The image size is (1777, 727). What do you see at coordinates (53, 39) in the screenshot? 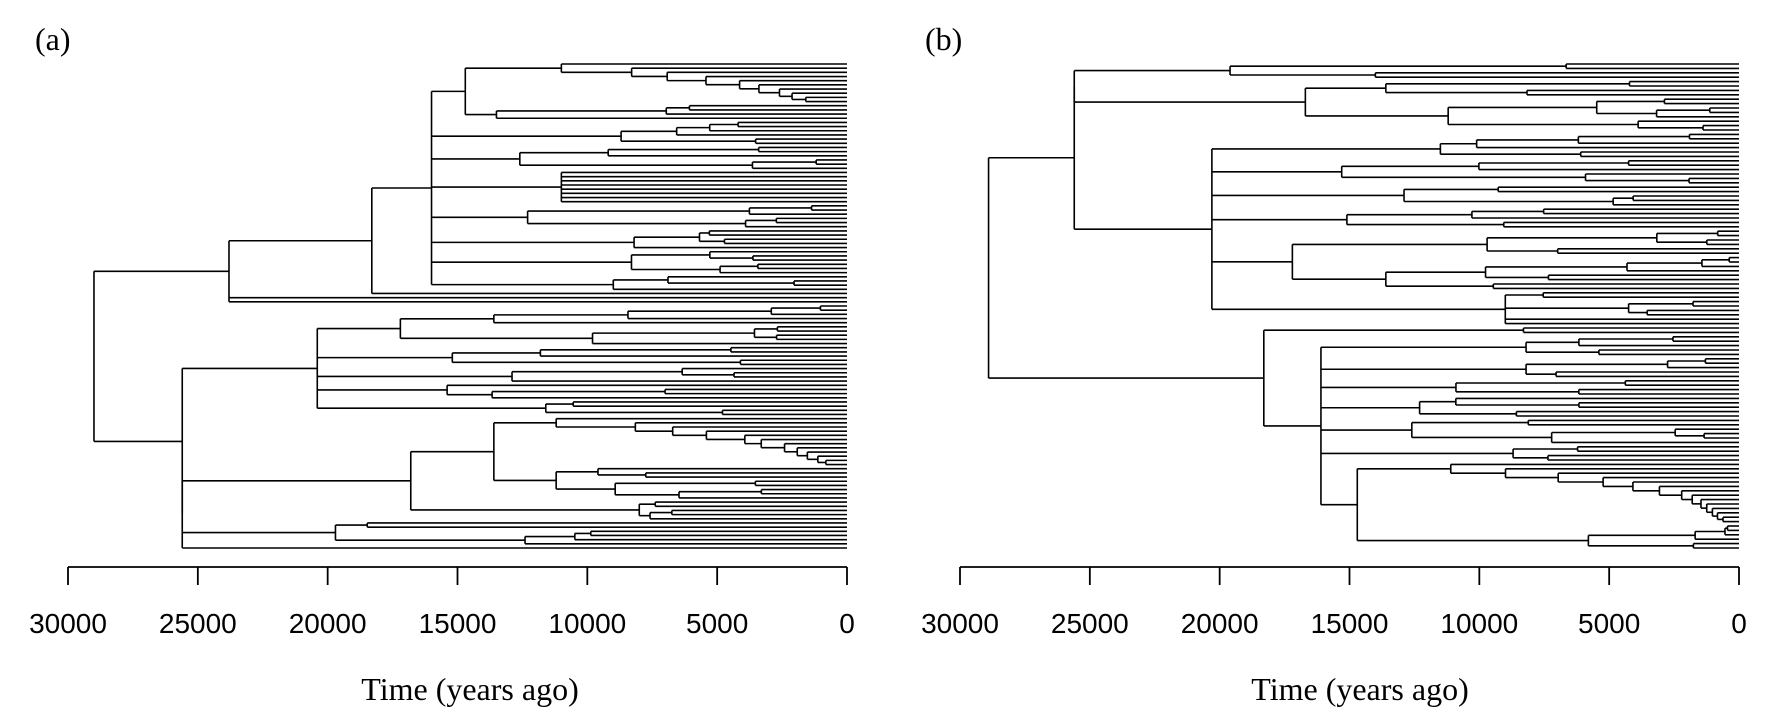
I see `panel-label-a: (a)` at bounding box center [53, 39].